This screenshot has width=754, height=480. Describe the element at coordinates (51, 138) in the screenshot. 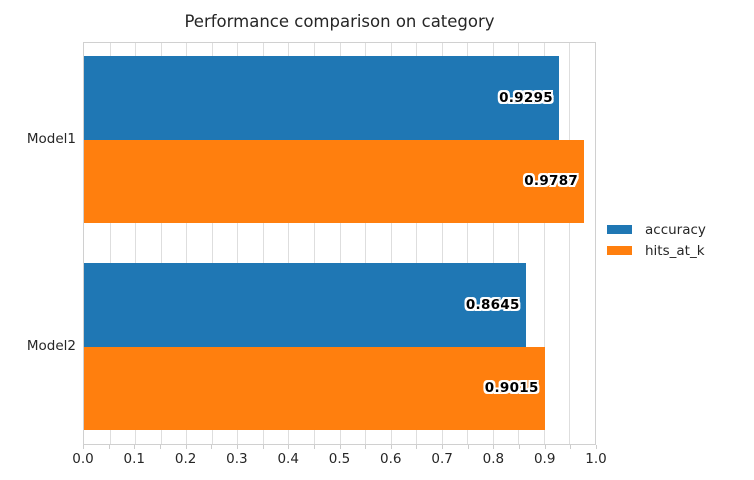

I see `y-tick-label-Model1: Model1` at that location.